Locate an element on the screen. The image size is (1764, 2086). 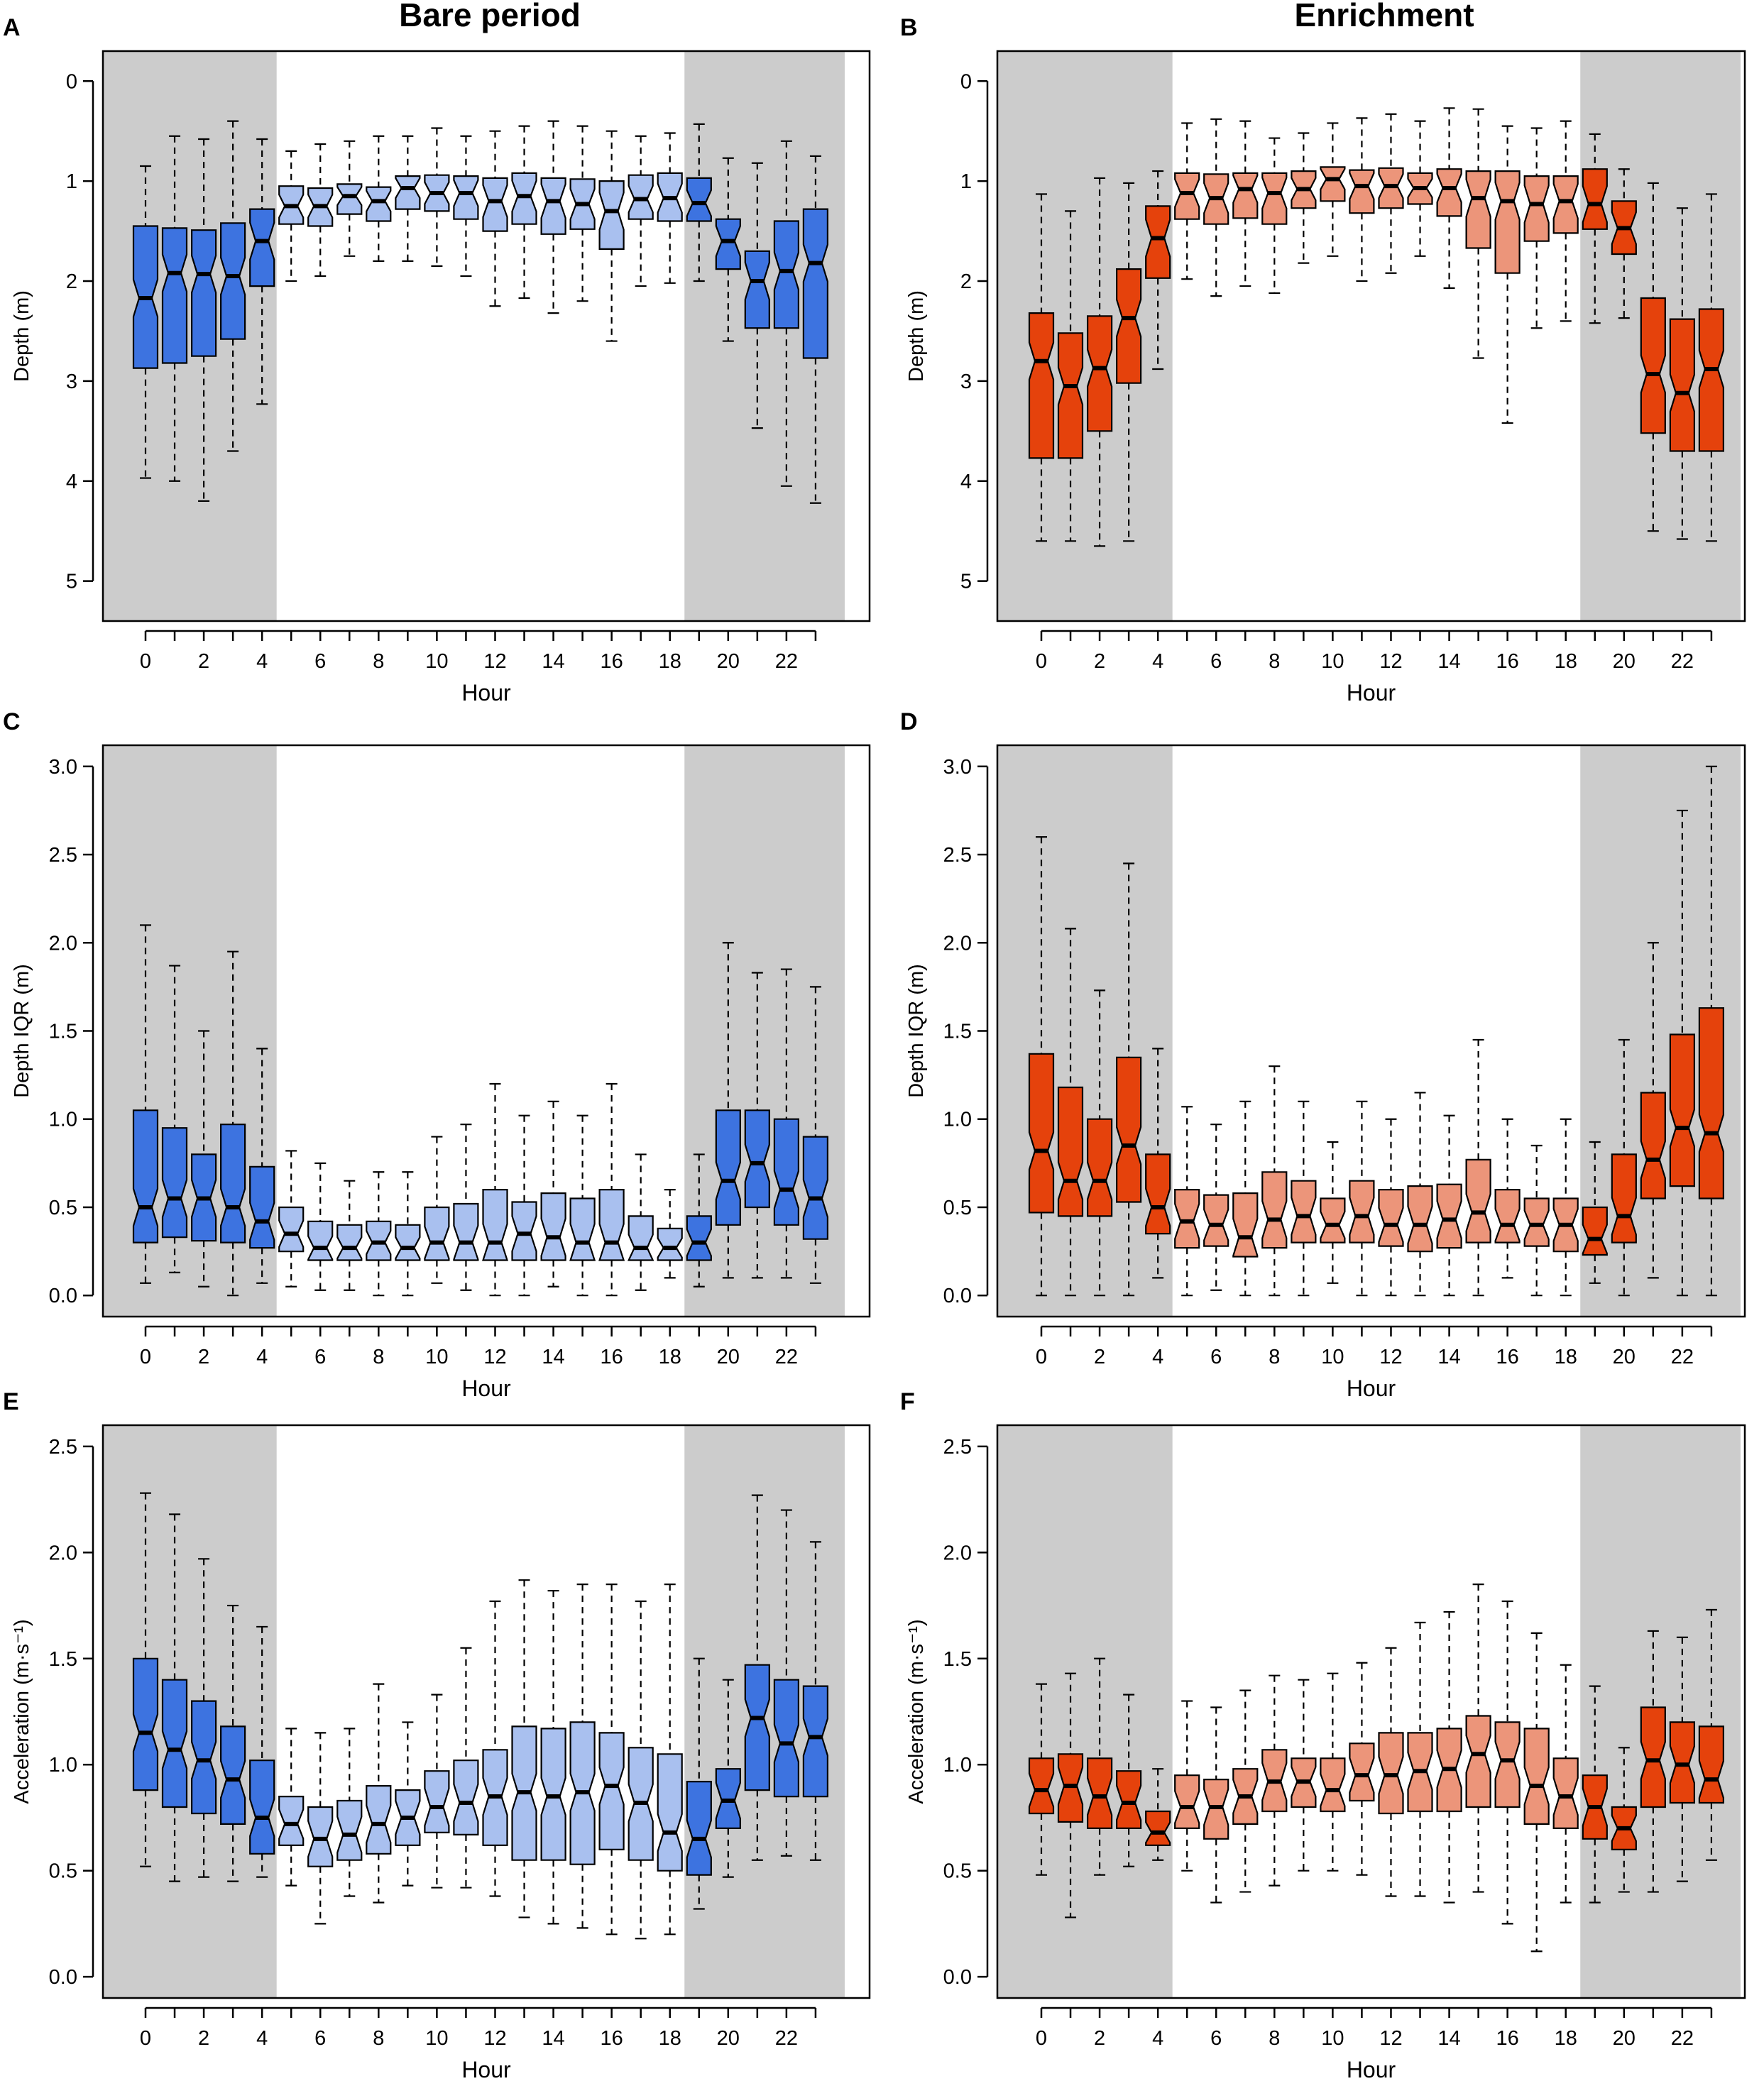
panel-label: E is located at coordinates (11, 1401).